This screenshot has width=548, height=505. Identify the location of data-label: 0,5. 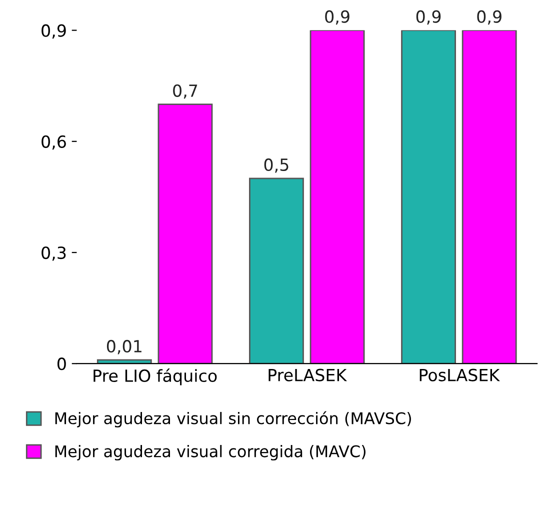
(276, 165).